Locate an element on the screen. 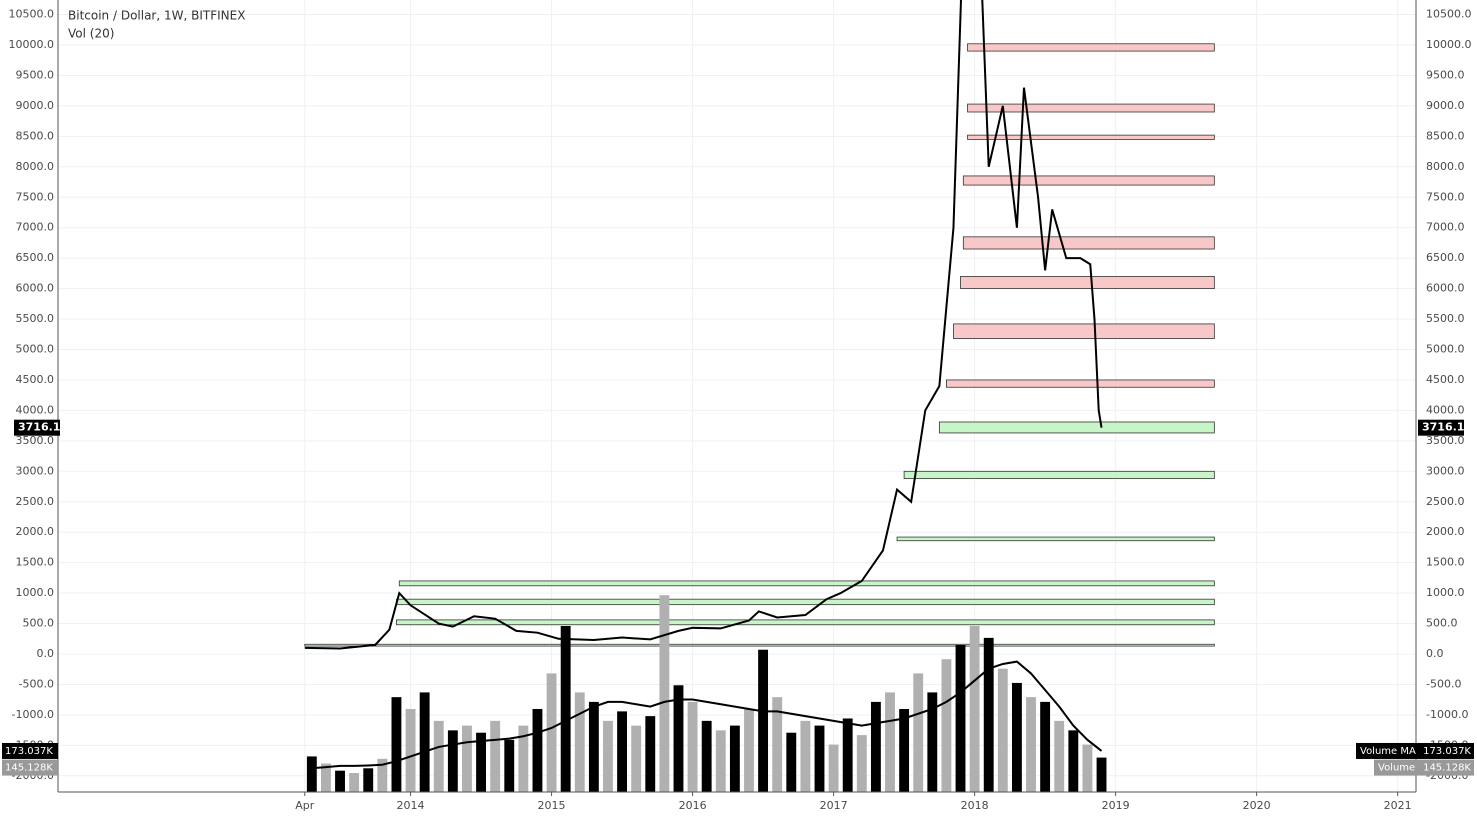 The height and width of the screenshot is (822, 1477). x-tick-label: 2021 is located at coordinates (1398, 805).